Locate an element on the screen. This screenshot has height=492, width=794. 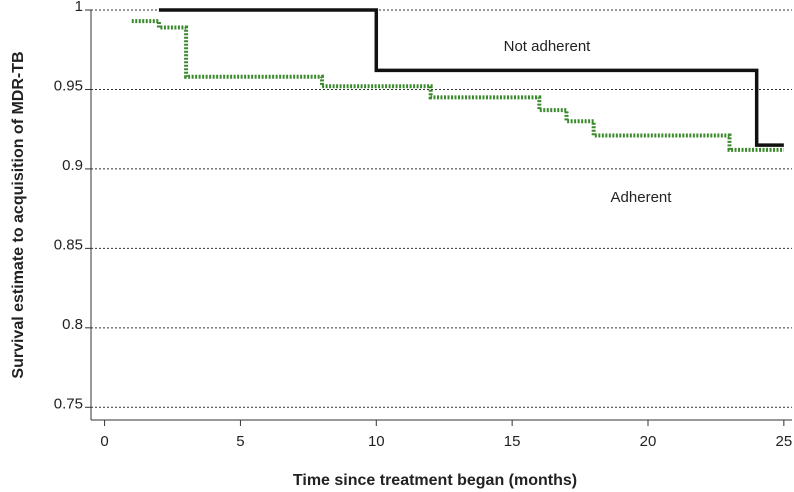
x-tick-label: 10 is located at coordinates (376, 441).